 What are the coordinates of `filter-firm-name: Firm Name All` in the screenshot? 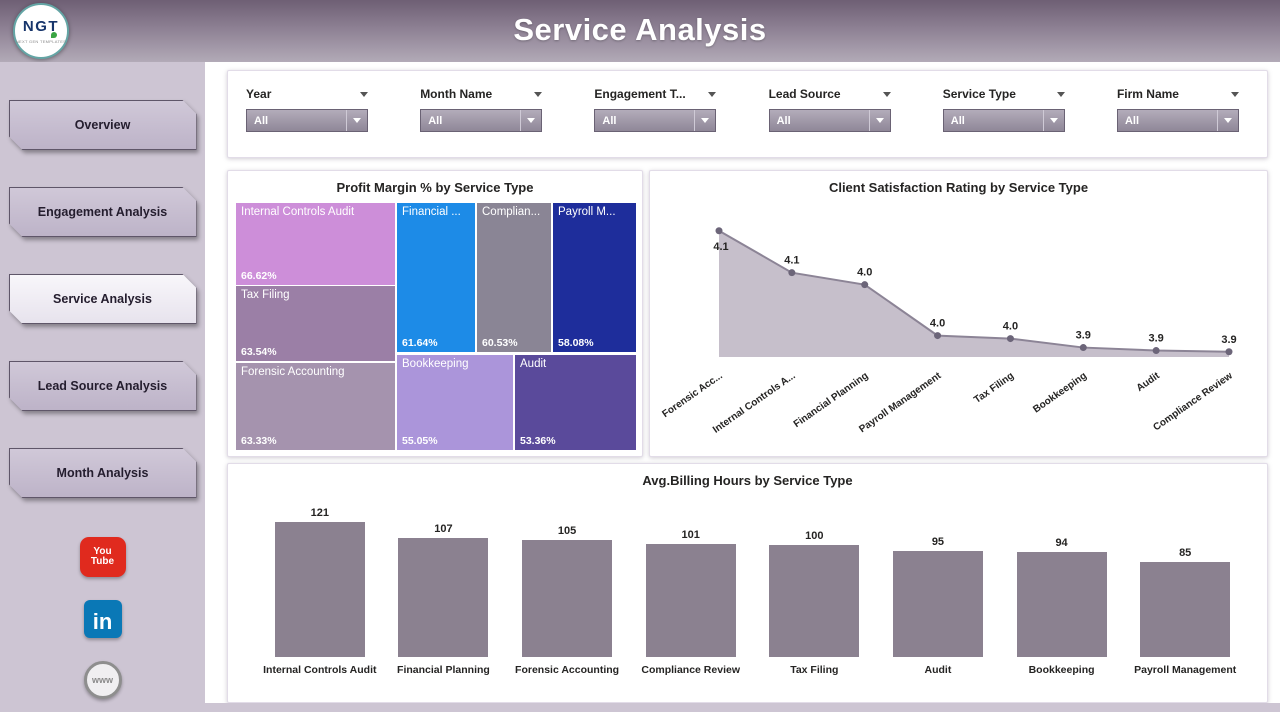 It's located at (1177, 122).